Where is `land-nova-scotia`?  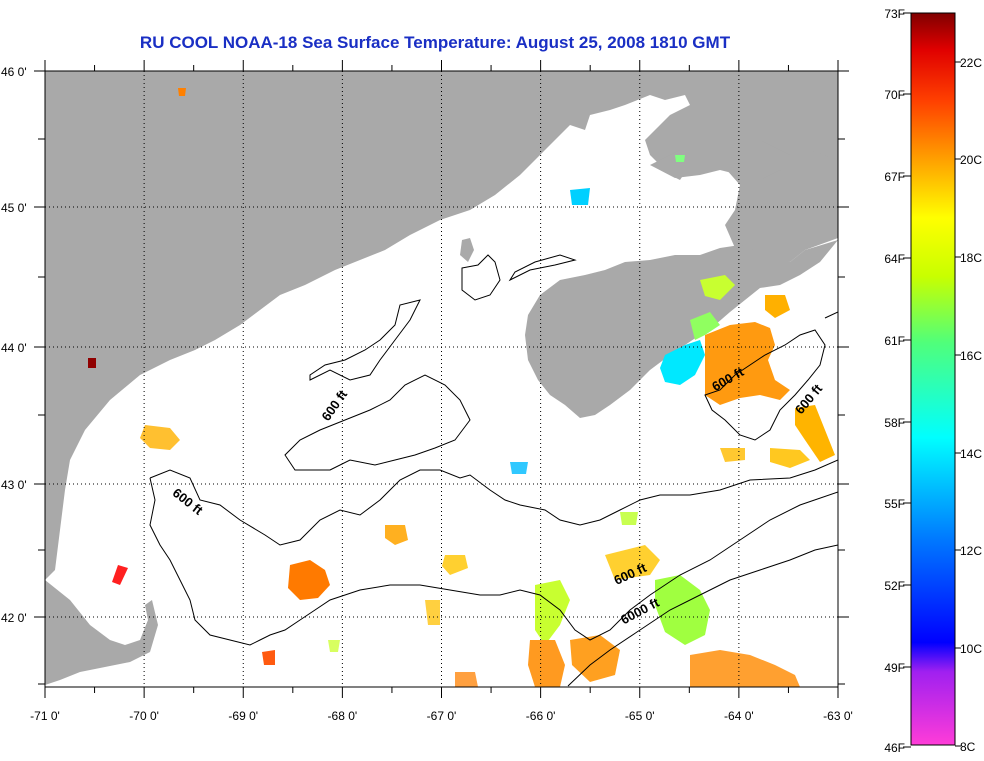
land-nova-scotia is located at coordinates (681, 329).